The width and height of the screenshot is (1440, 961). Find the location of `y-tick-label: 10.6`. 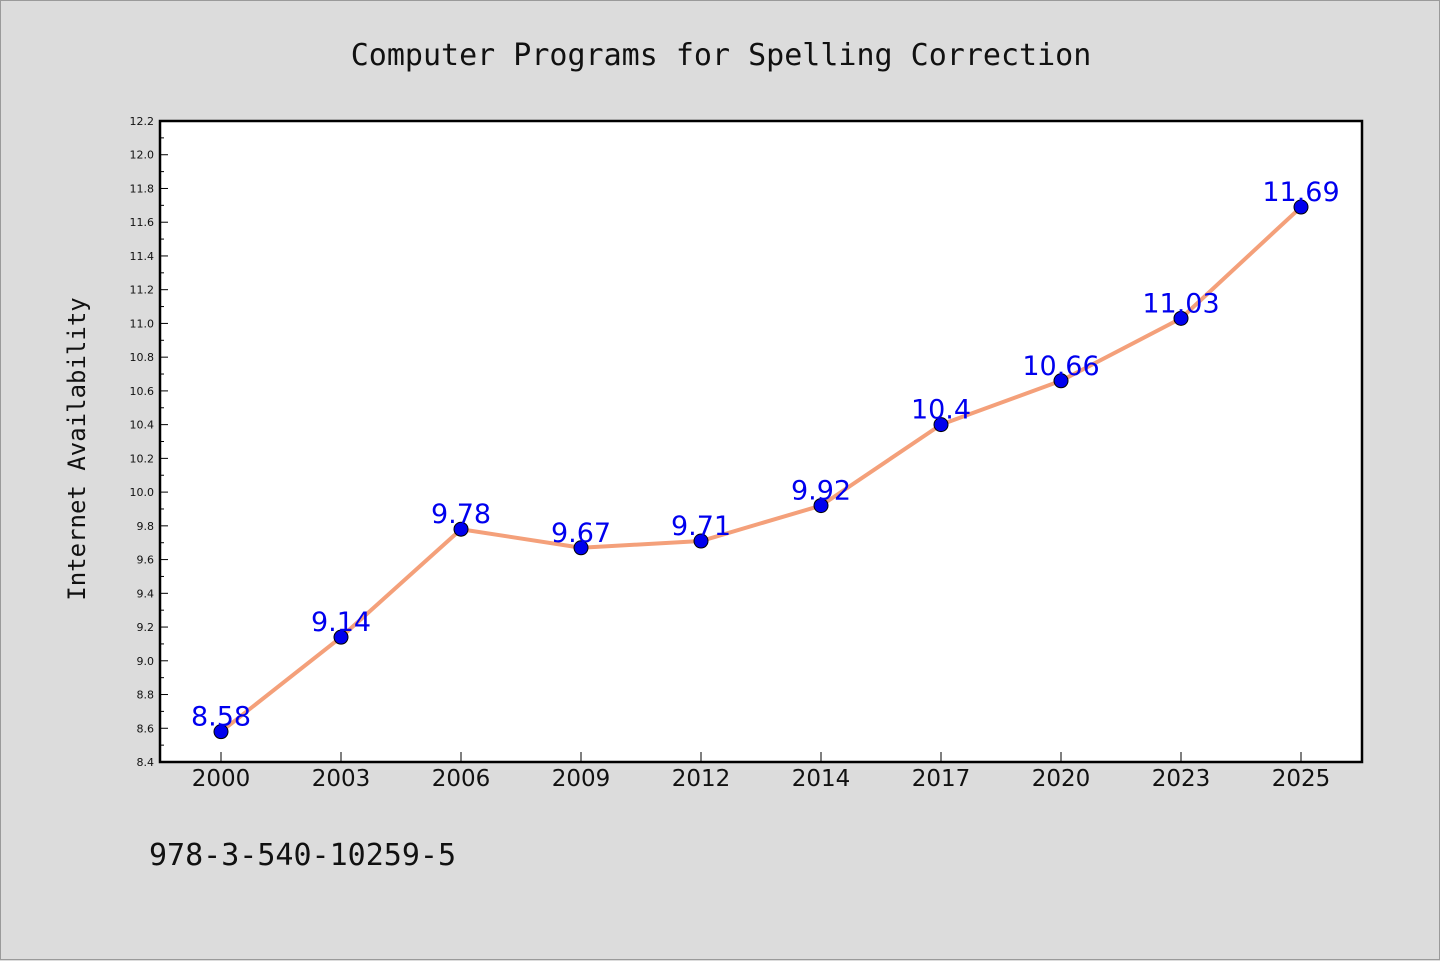

y-tick-label: 10.6 is located at coordinates (142, 391).